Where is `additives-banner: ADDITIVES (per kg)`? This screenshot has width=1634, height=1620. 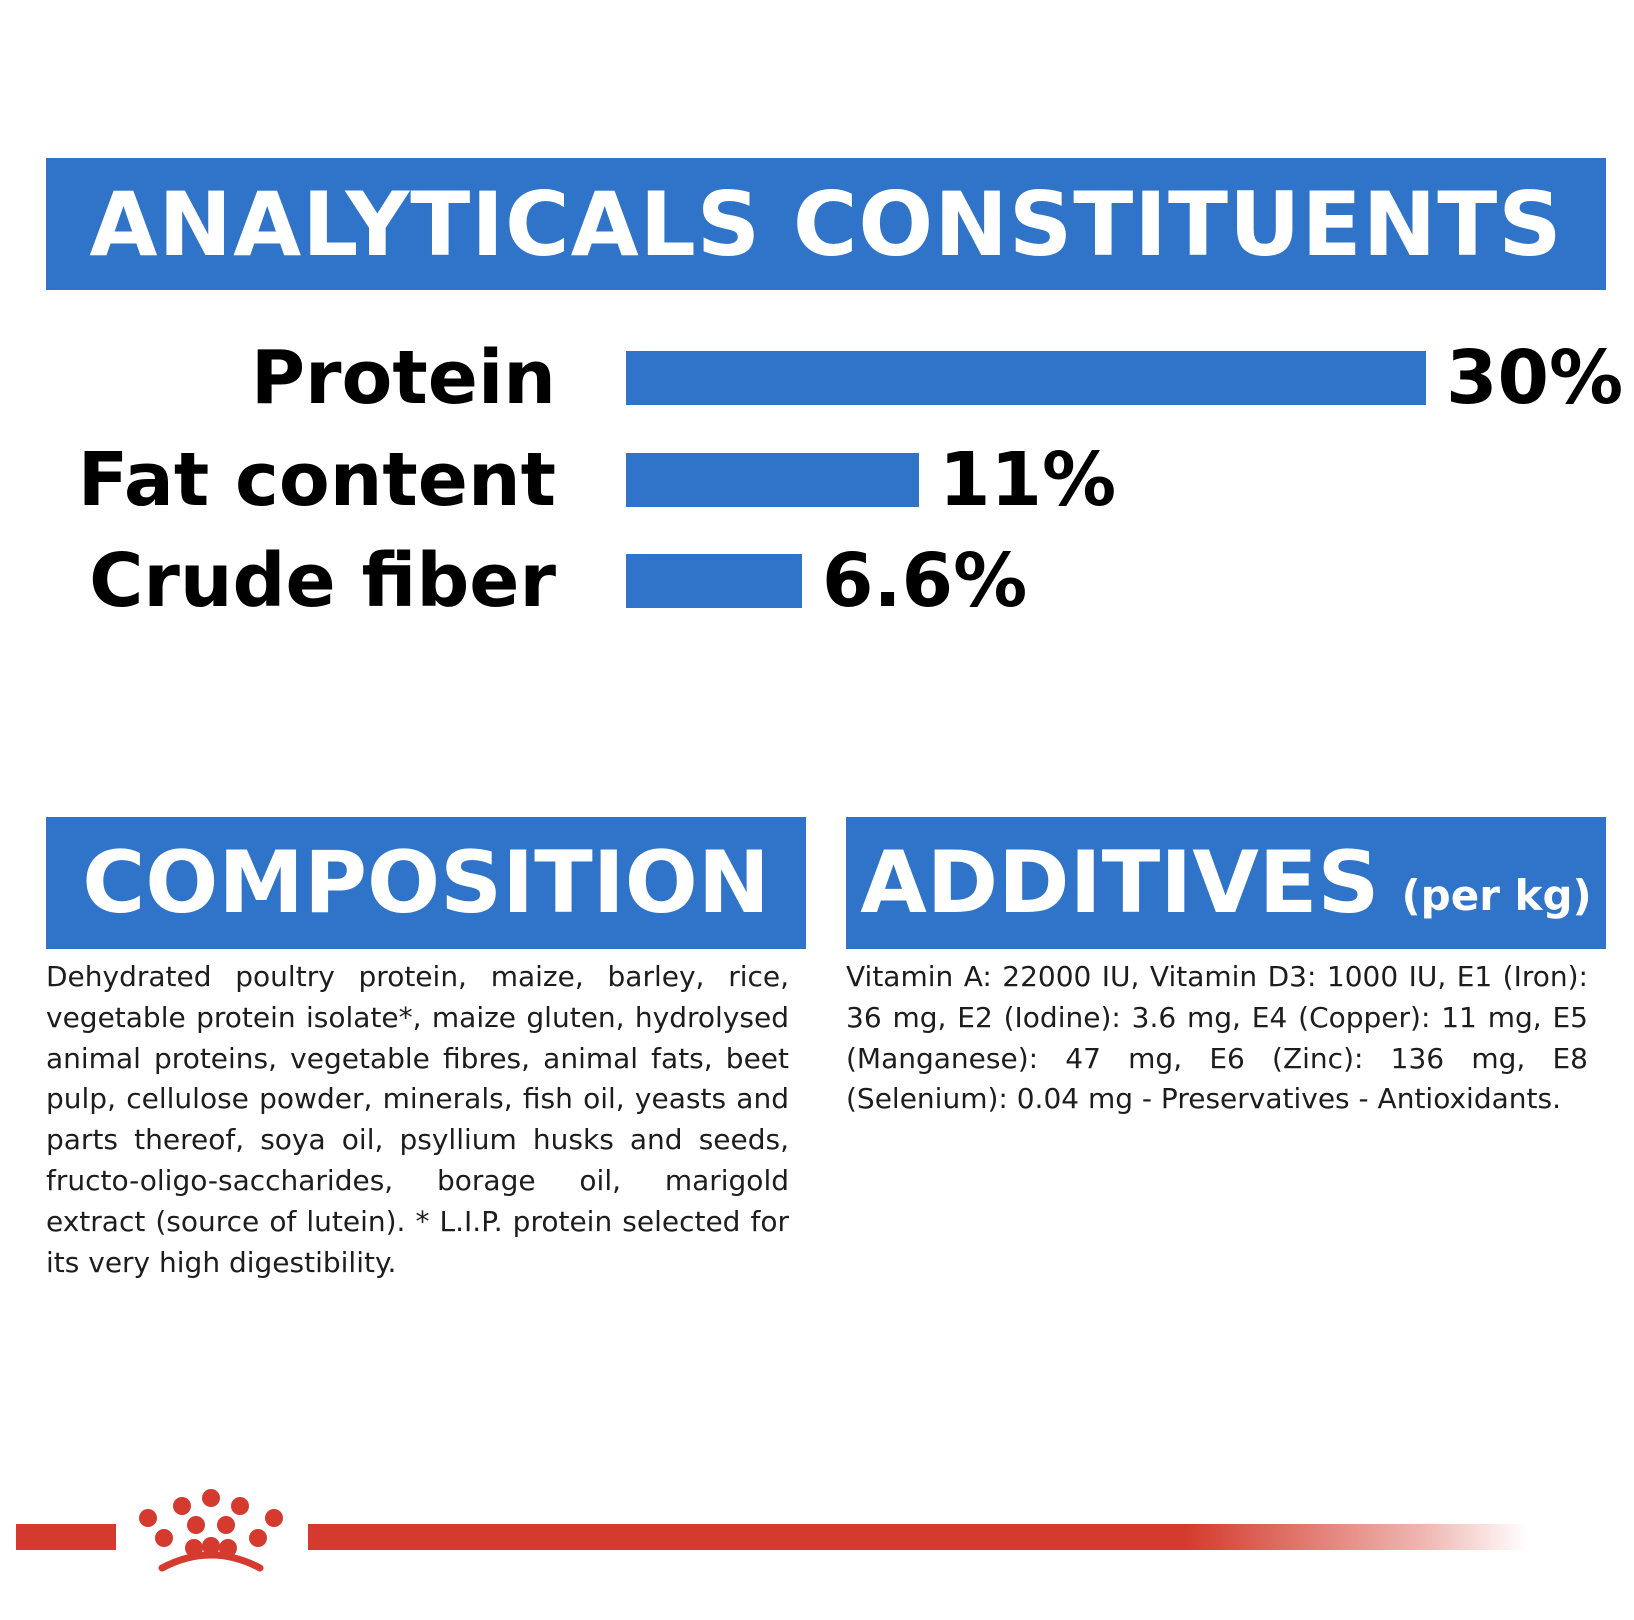 additives-banner: ADDITIVES (per kg) is located at coordinates (1226, 883).